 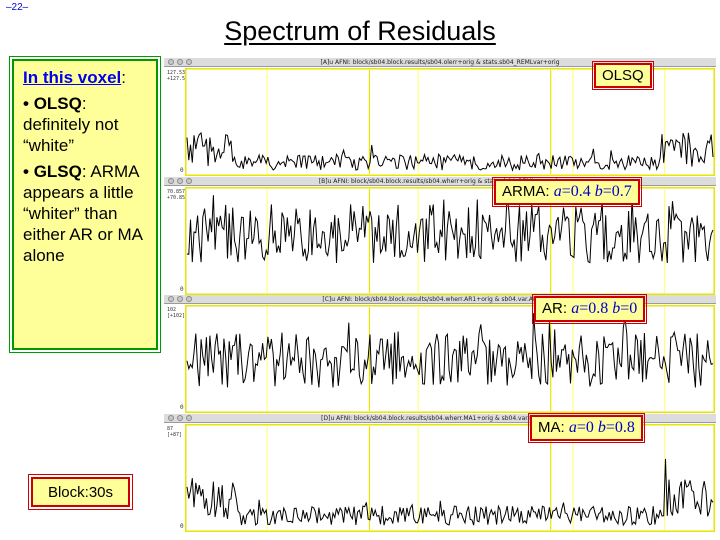 What do you see at coordinates (528, 191) in the screenshot?
I see `model-tag-lead: ARMA:` at bounding box center [528, 191].